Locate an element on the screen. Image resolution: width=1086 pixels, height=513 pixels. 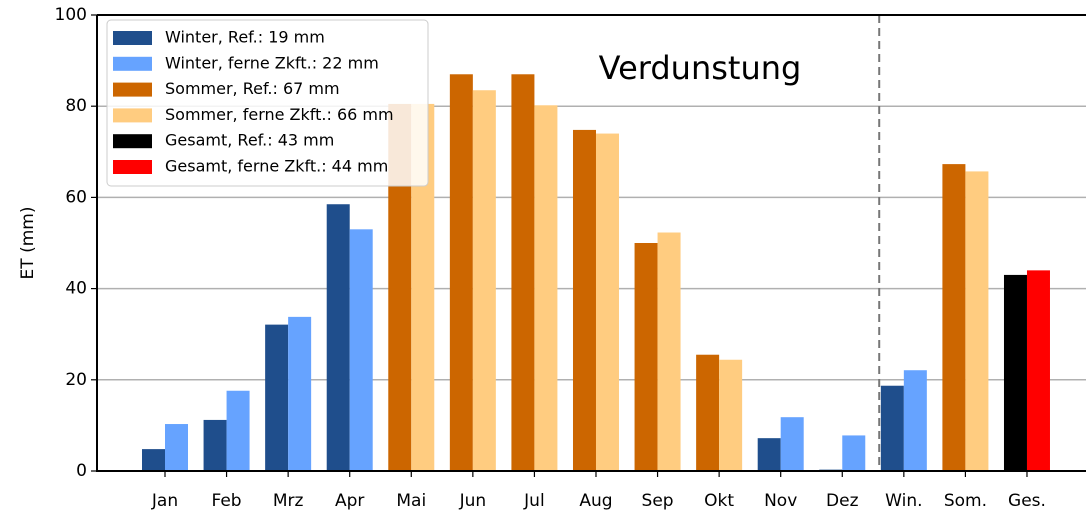
y-tick-label: 20 is located at coordinates (76, 380).